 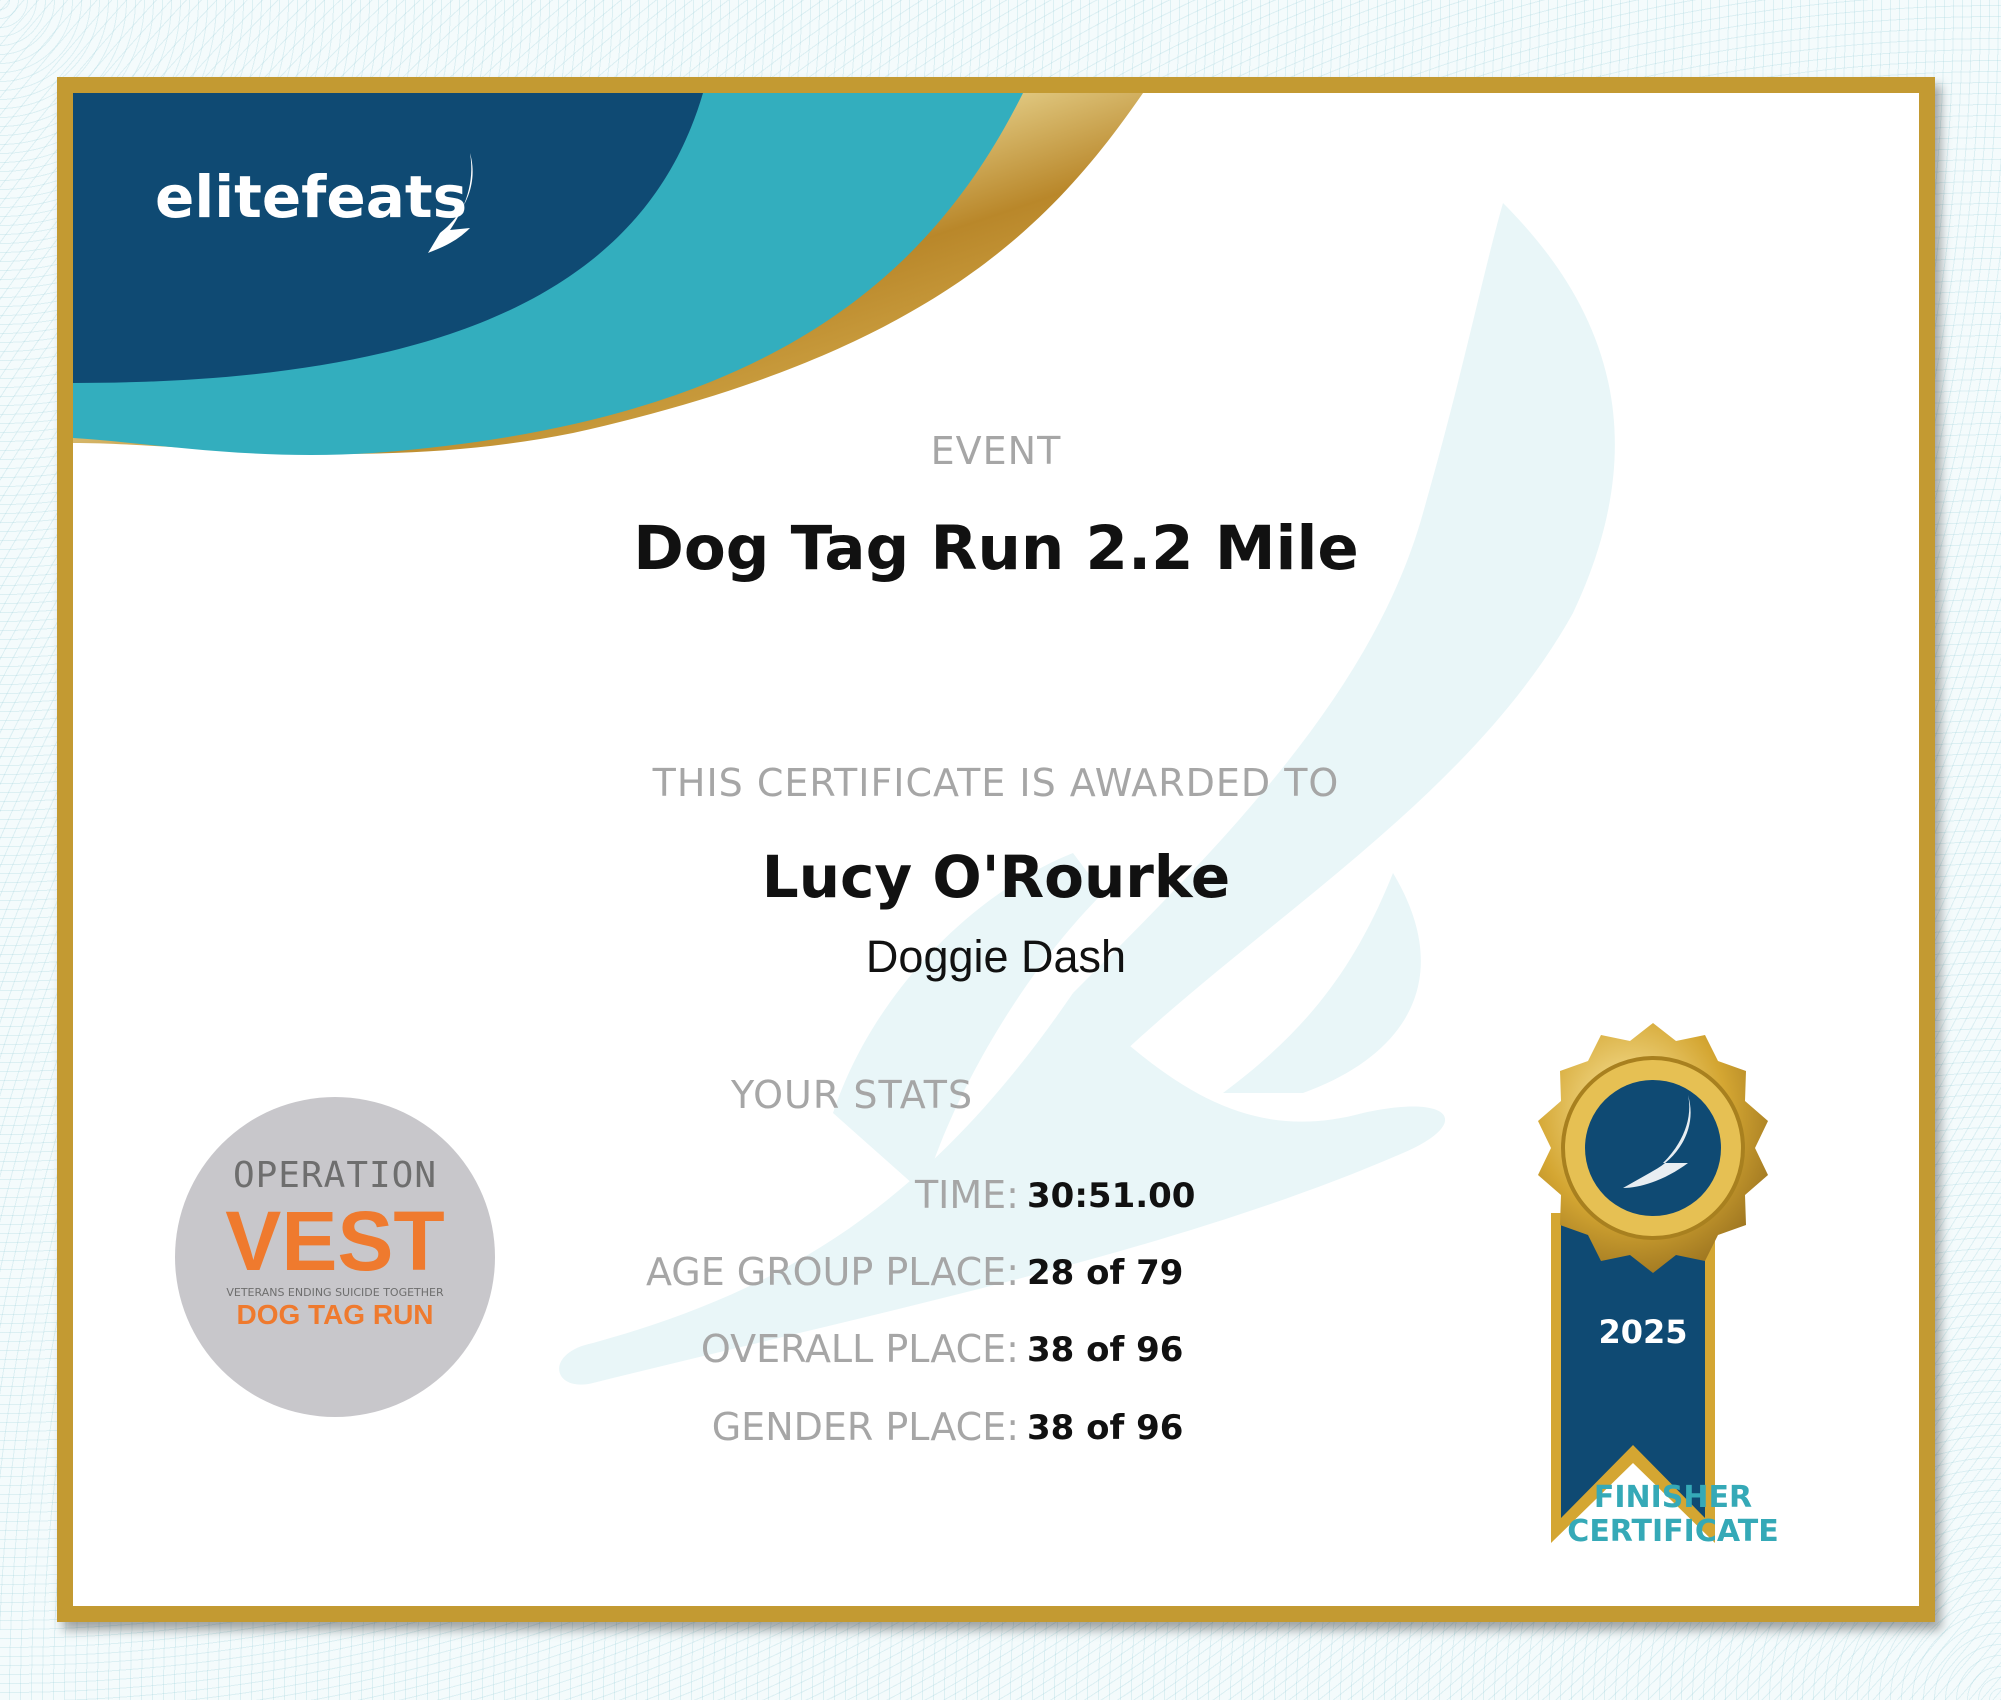 I want to click on event-title: Dog Tag Run 2.2 Mile, so click(x=996, y=548).